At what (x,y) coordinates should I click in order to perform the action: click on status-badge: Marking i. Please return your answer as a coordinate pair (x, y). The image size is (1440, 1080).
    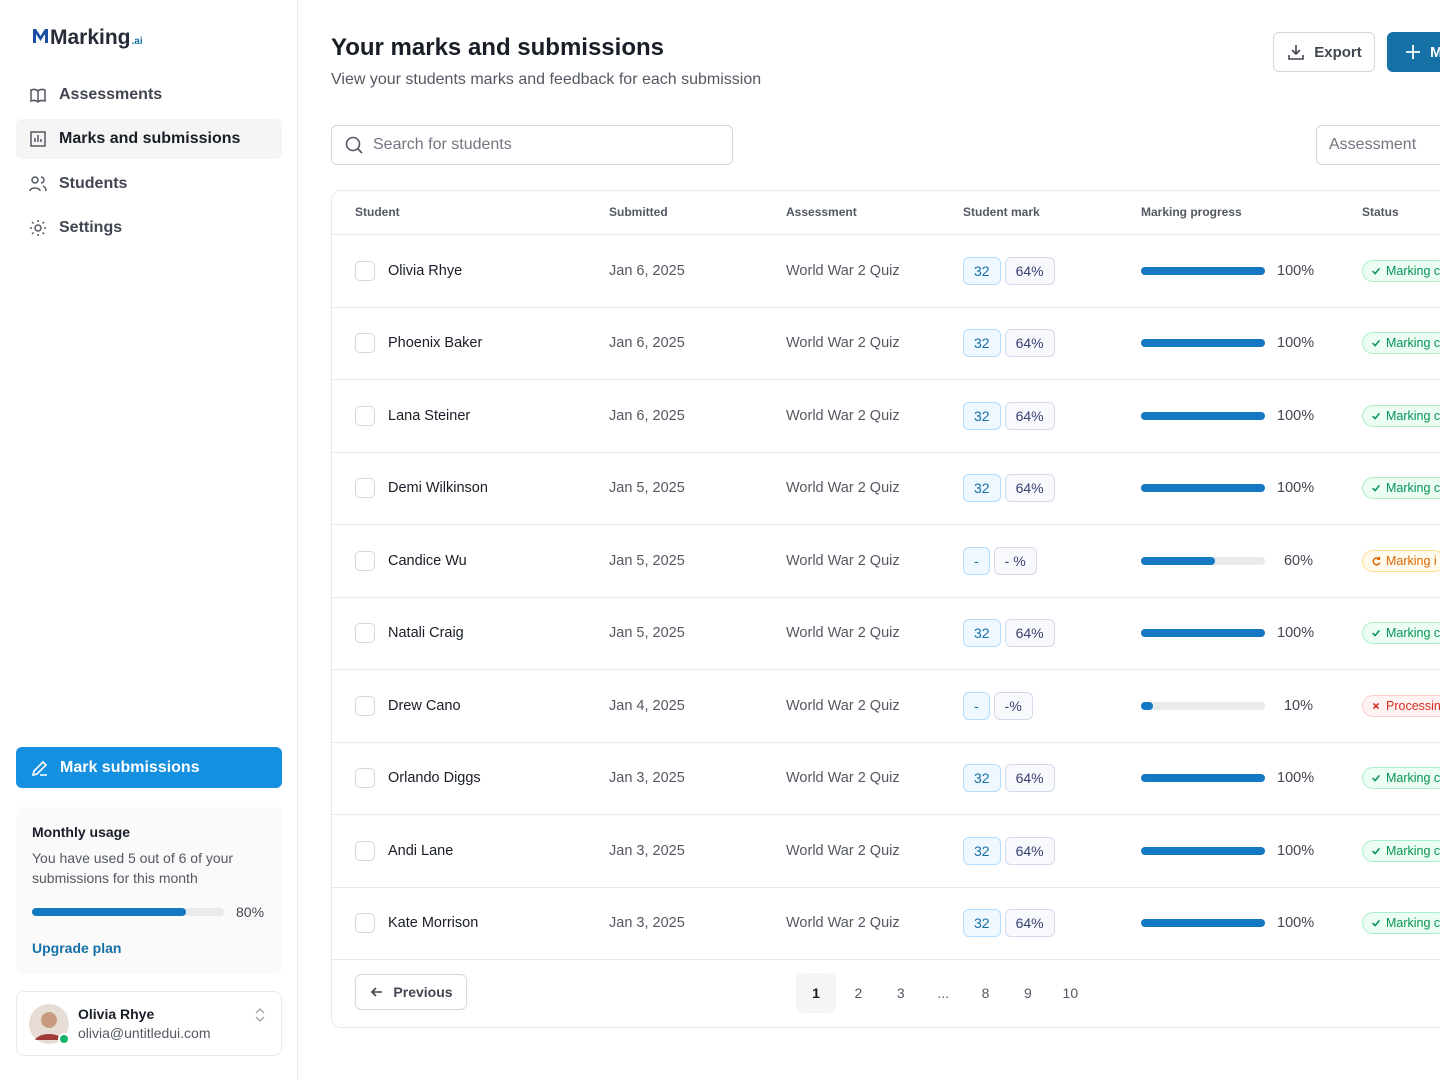
    Looking at the image, I should click on (1401, 560).